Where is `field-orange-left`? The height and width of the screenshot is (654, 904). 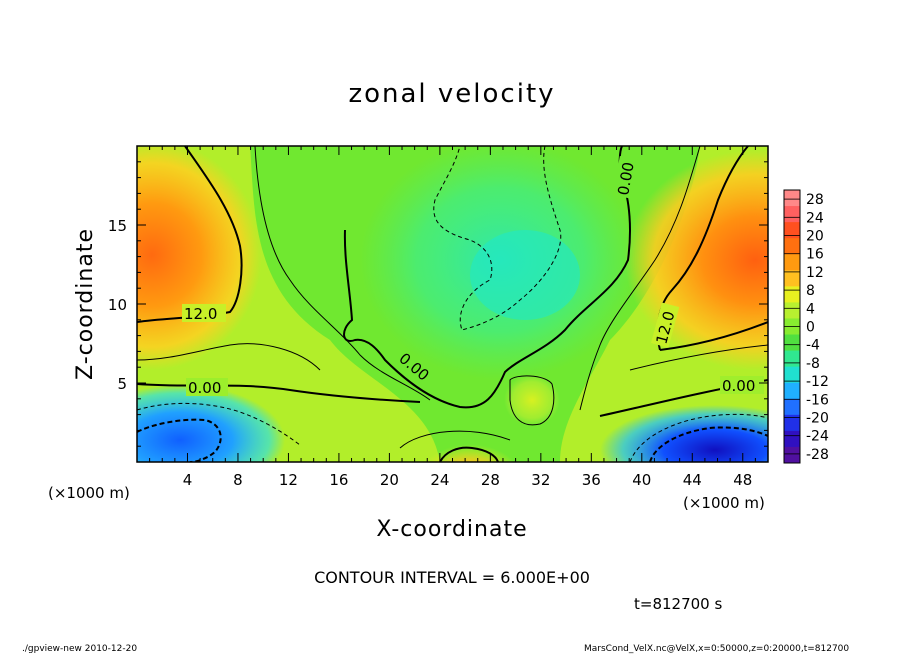 field-orange-left is located at coordinates (199, 258).